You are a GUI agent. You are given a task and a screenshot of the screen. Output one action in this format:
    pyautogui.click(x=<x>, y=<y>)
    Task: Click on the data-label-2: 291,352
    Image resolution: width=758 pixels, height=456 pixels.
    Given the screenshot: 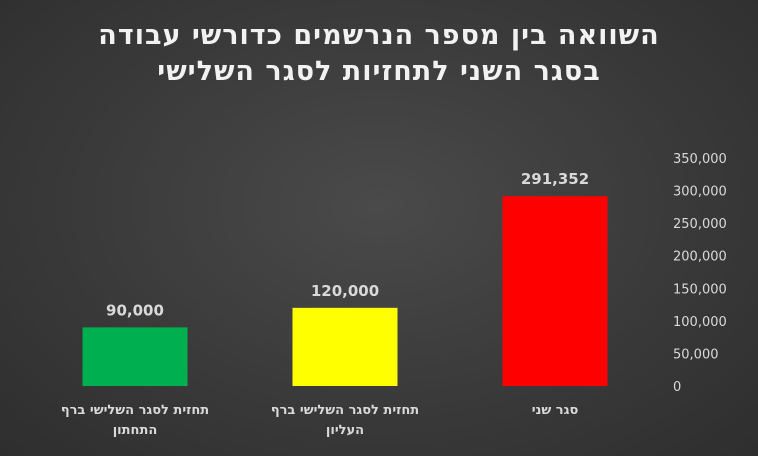 What is the action you would take?
    pyautogui.click(x=555, y=179)
    